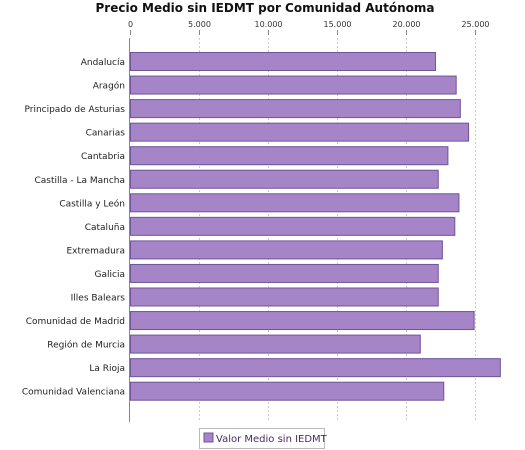 This screenshot has width=525, height=450. What do you see at coordinates (86, 345) in the screenshot?
I see `category-label: Región de Murcia` at bounding box center [86, 345].